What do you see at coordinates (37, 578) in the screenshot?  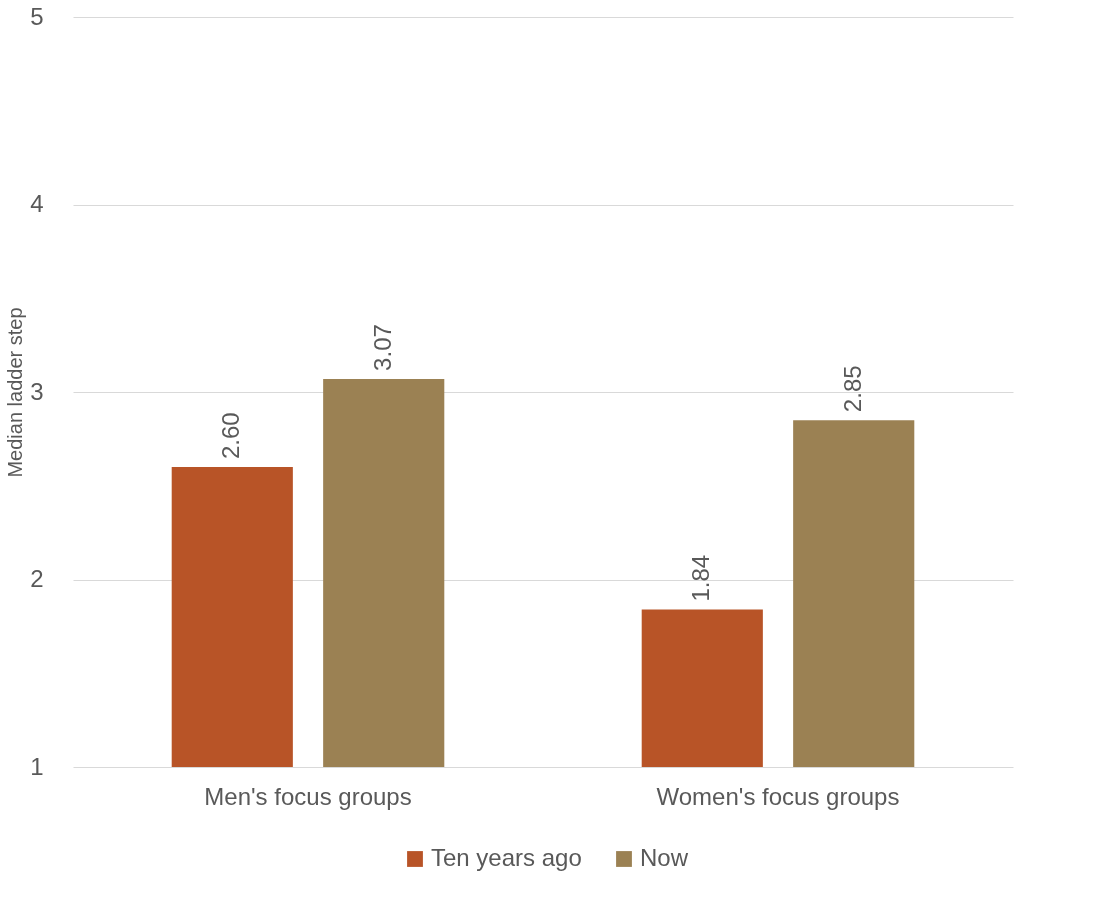 I see `y-tick-label: 2` at bounding box center [37, 578].